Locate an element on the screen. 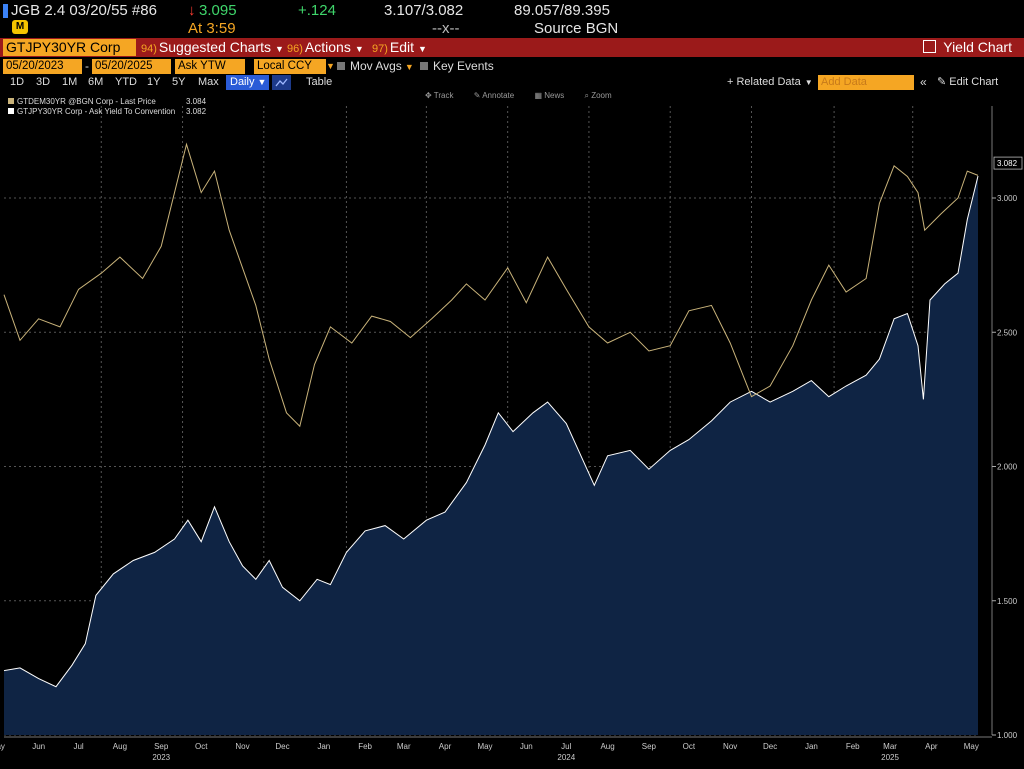 The image size is (1024, 769). period-select: Daily ▼ is located at coordinates (247, 82).